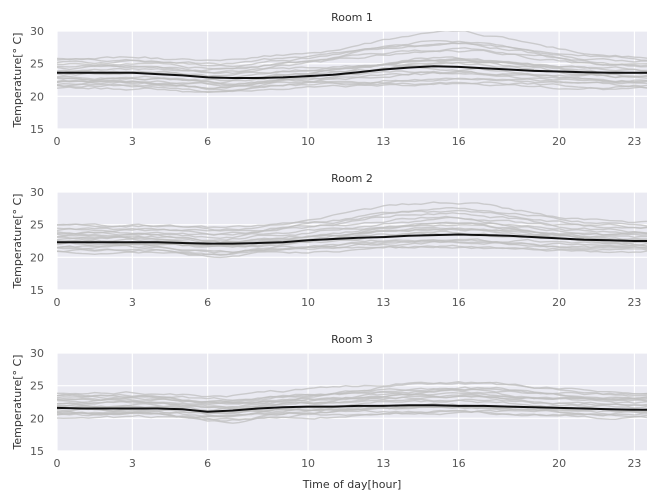  What do you see at coordinates (352, 17) in the screenshot?
I see `panel-title: Room 1` at bounding box center [352, 17].